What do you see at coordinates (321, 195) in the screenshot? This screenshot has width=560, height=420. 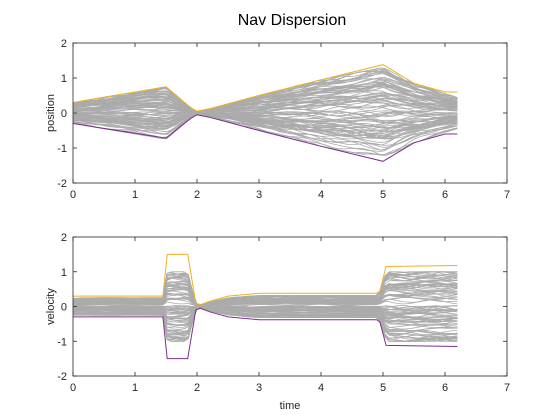 I see `position-x-tick-label: 4` at bounding box center [321, 195].